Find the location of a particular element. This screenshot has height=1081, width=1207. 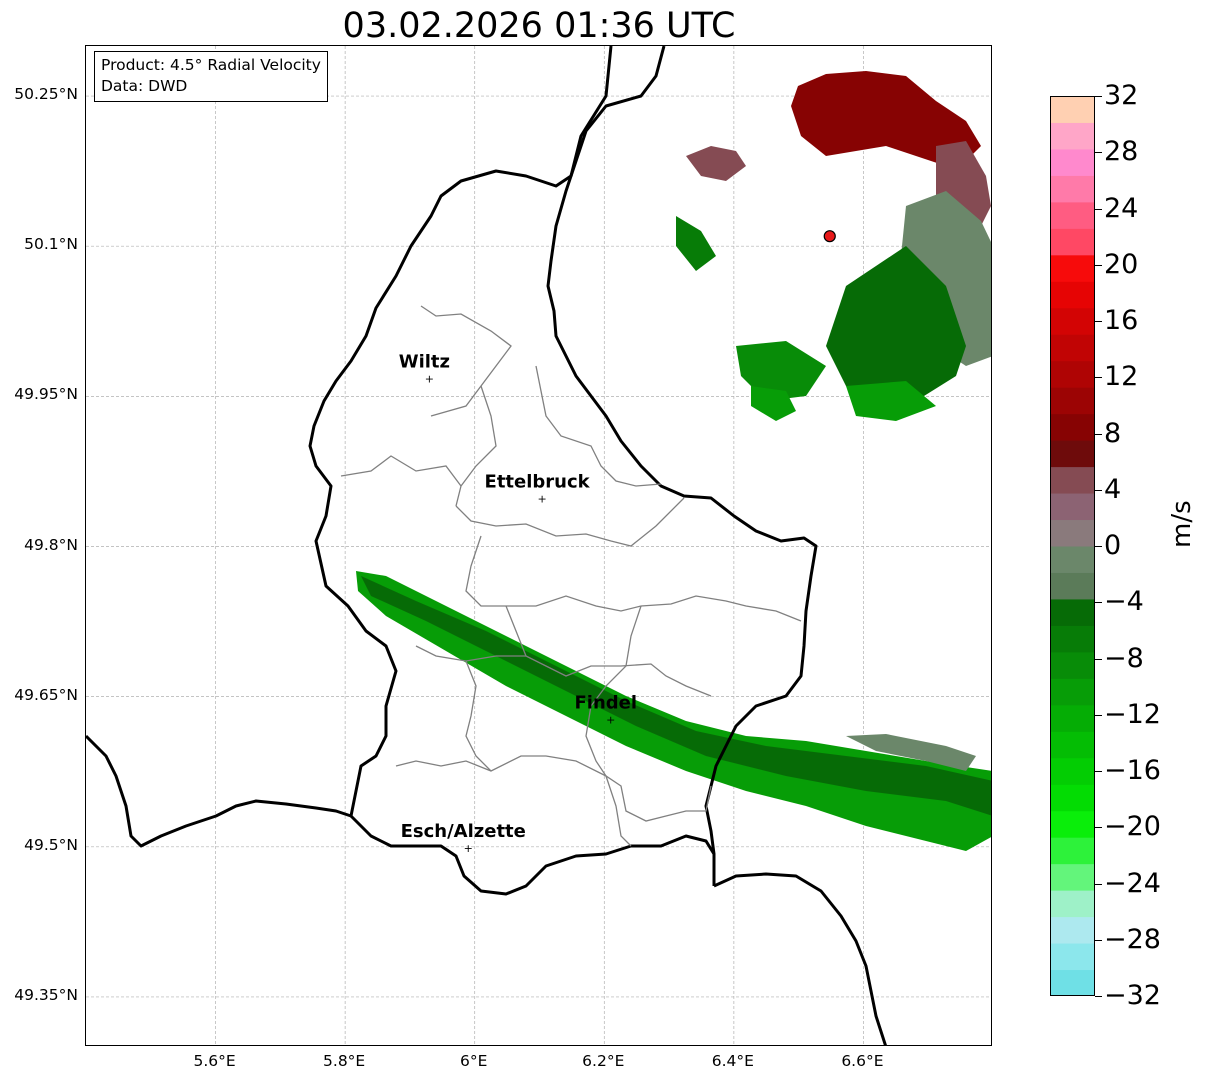

echo-inbound-west is located at coordinates (696, 243).